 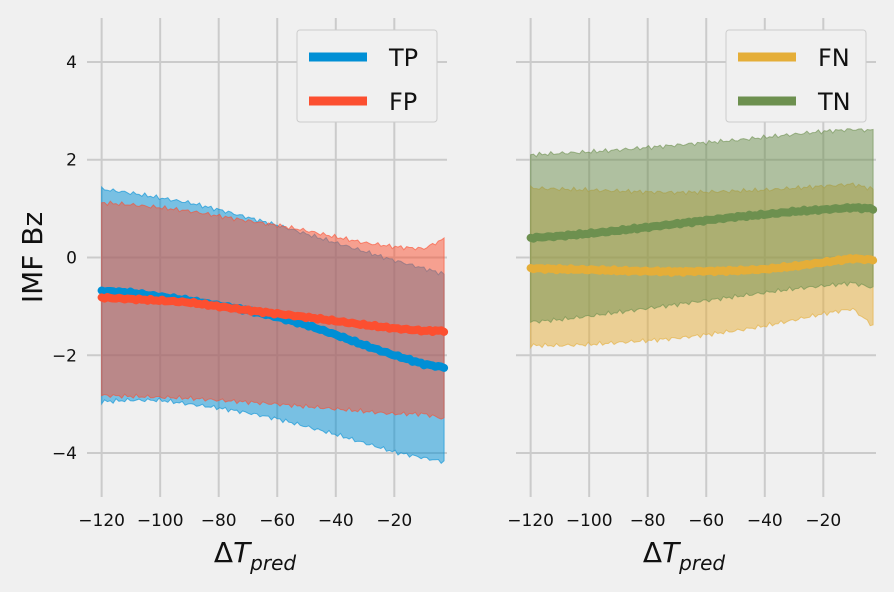 What do you see at coordinates (403, 102) in the screenshot?
I see `legend-label-fp: FP` at bounding box center [403, 102].